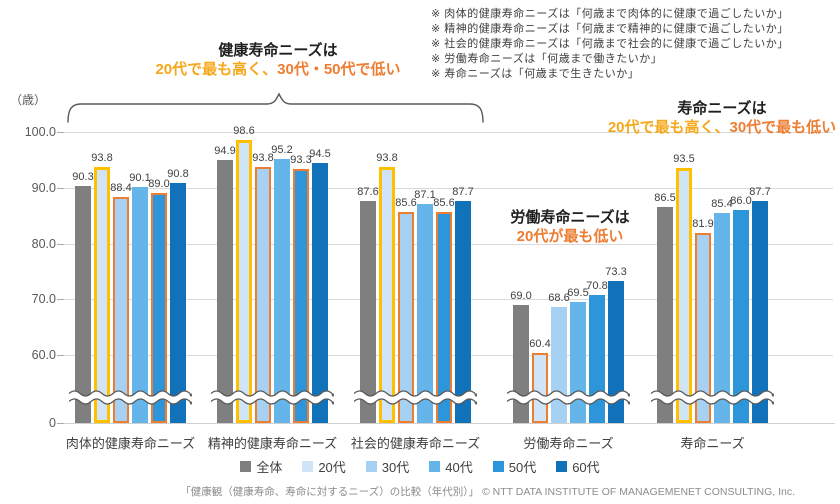 The width and height of the screenshot is (840, 504). Describe the element at coordinates (415, 443) in the screenshot. I see `category-label: 社会的健康寿命ニーズ` at that location.